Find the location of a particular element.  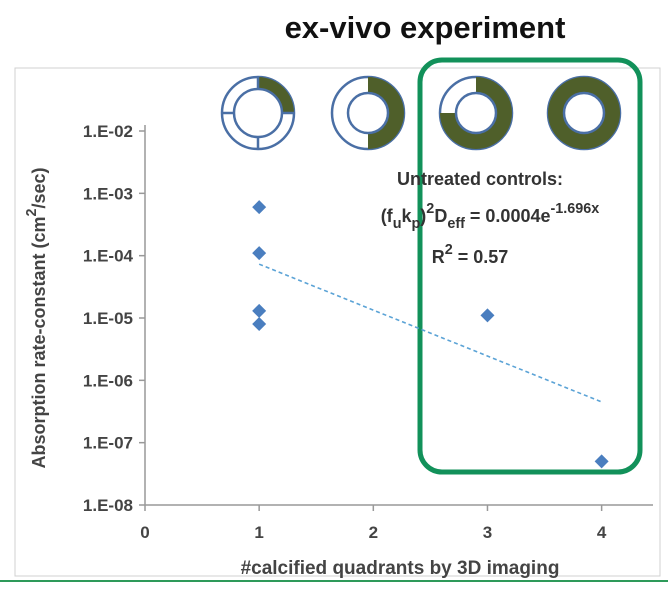

y-tick-label: 1.E-06 is located at coordinates (108, 380).